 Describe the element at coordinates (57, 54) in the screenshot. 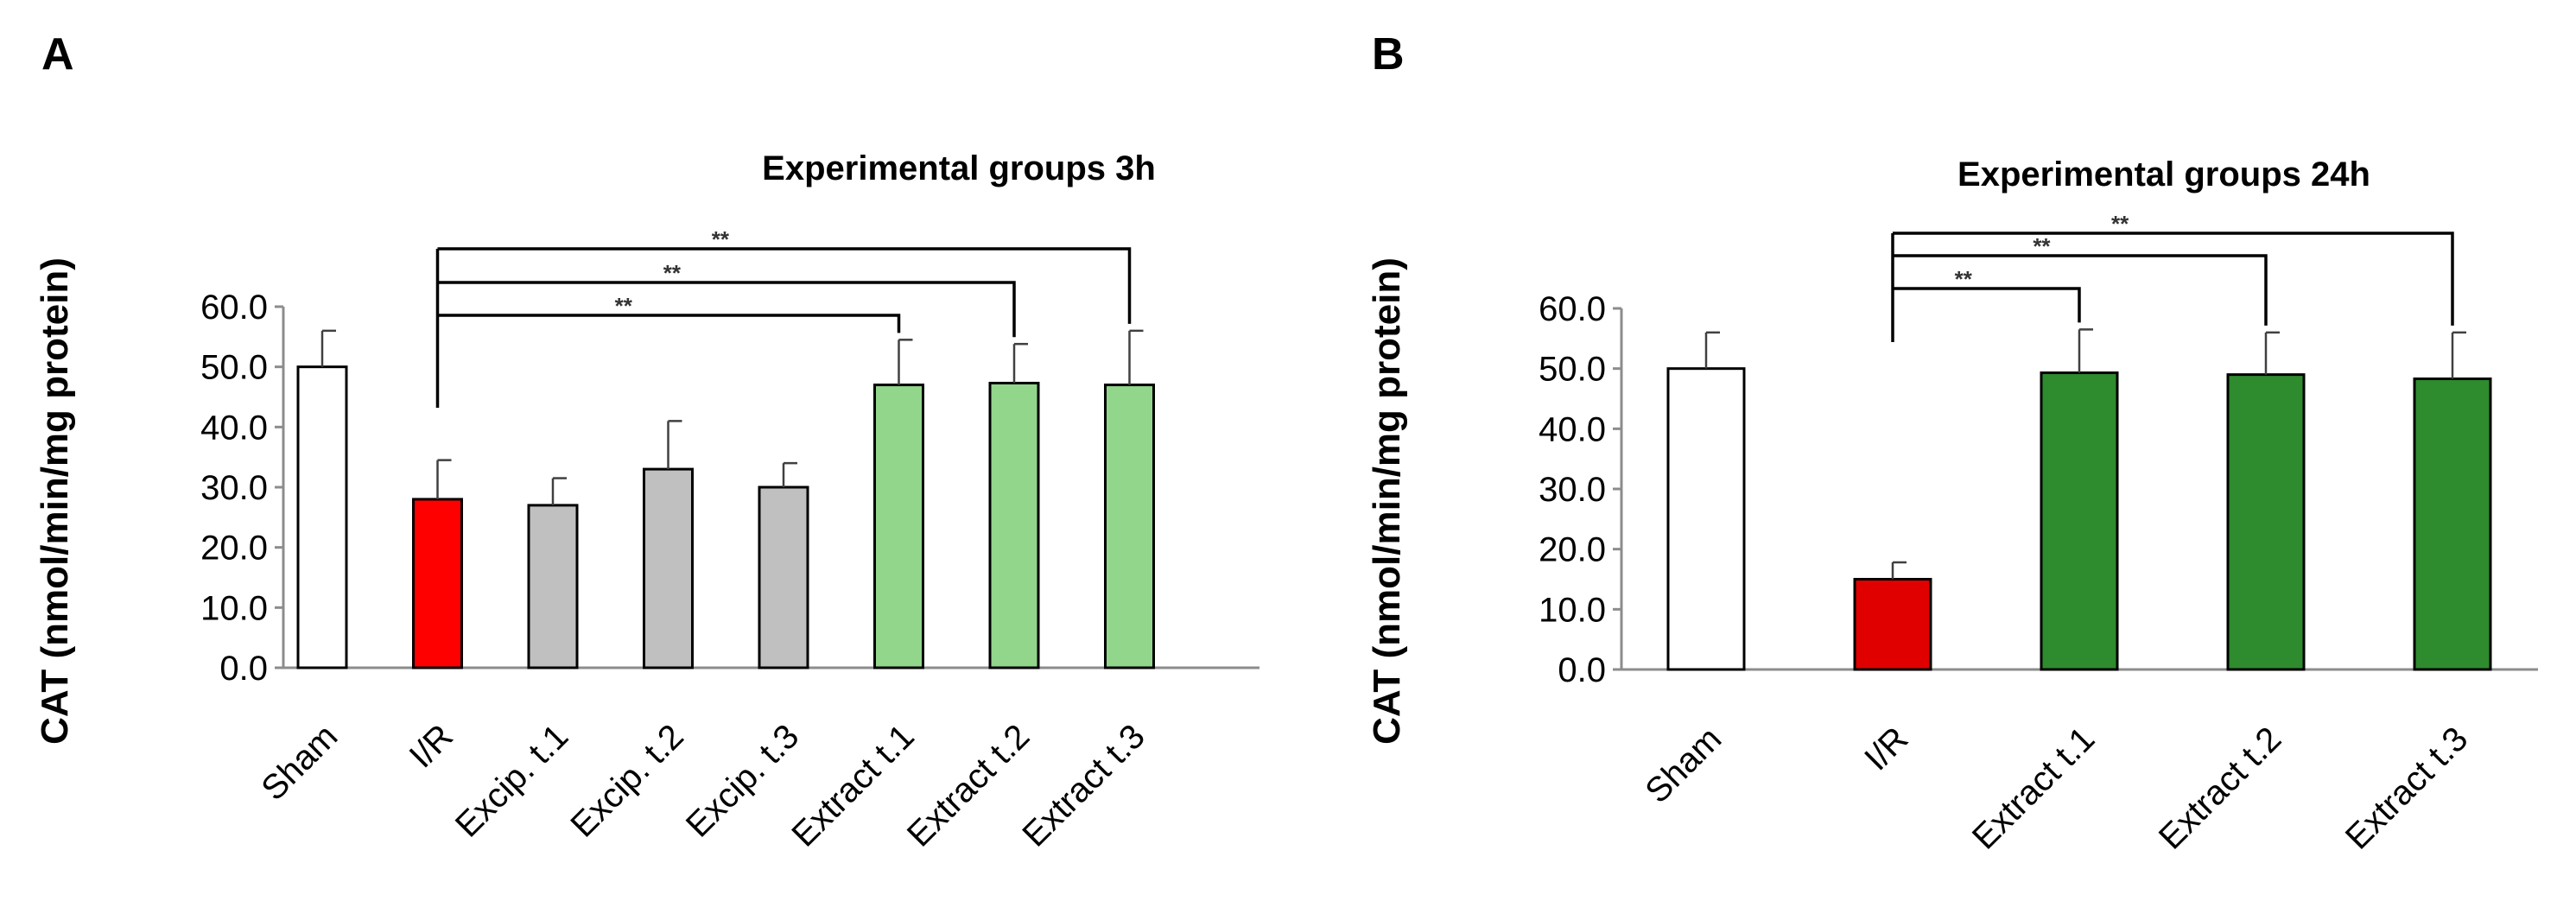

I see `panel-letter-a: A` at that location.